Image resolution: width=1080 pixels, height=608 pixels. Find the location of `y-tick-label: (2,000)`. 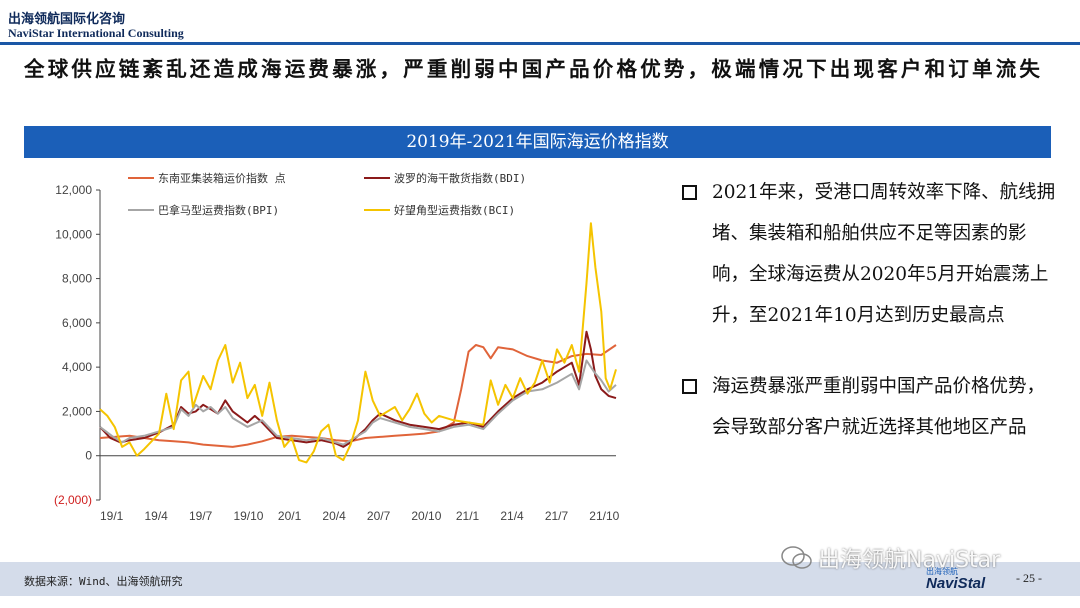

y-tick-label: (2,000) is located at coordinates (73, 500).